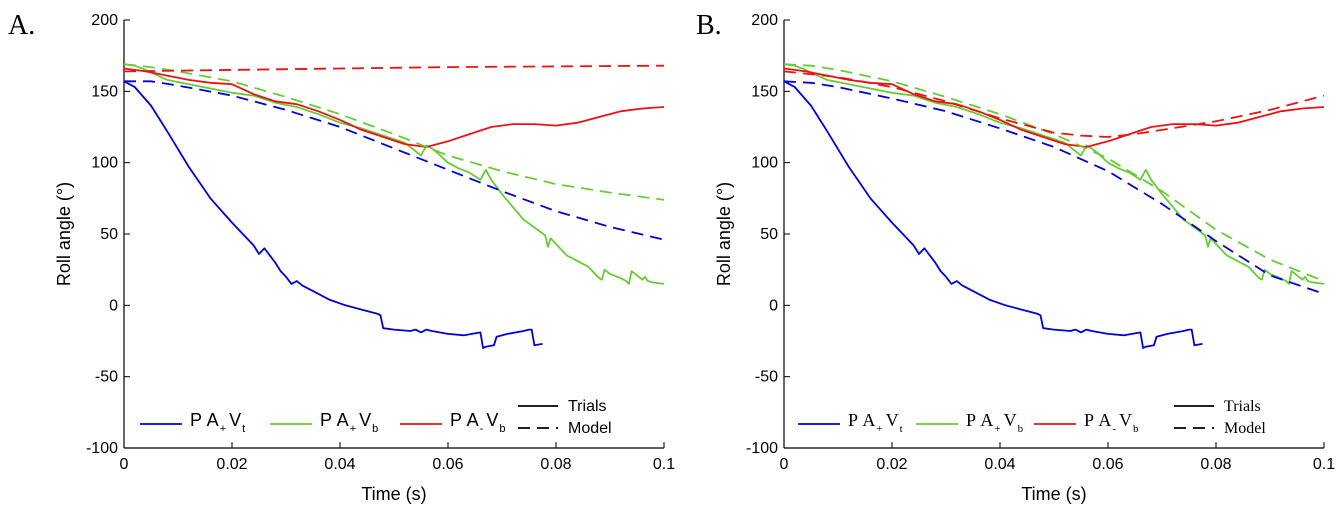 The width and height of the screenshot is (1343, 514). I want to click on panel-b-letter: B., so click(709, 25).